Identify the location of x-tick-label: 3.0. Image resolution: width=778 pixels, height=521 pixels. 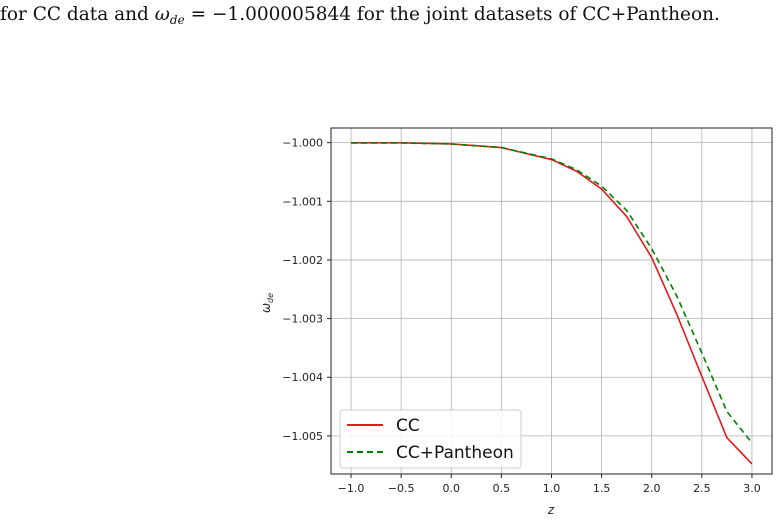
(752, 488).